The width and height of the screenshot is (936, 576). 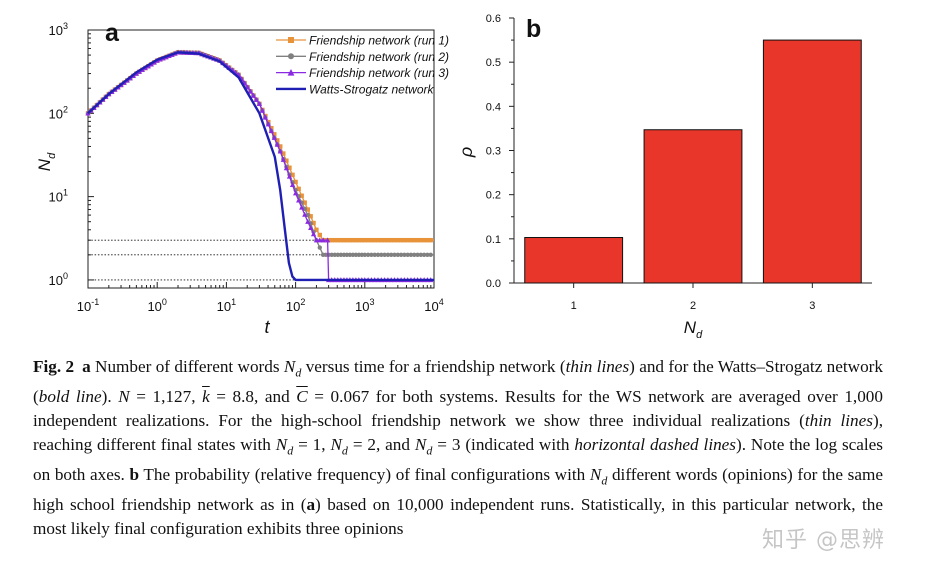 I want to click on x-tick-label: 10⁰, so click(x=156, y=305).